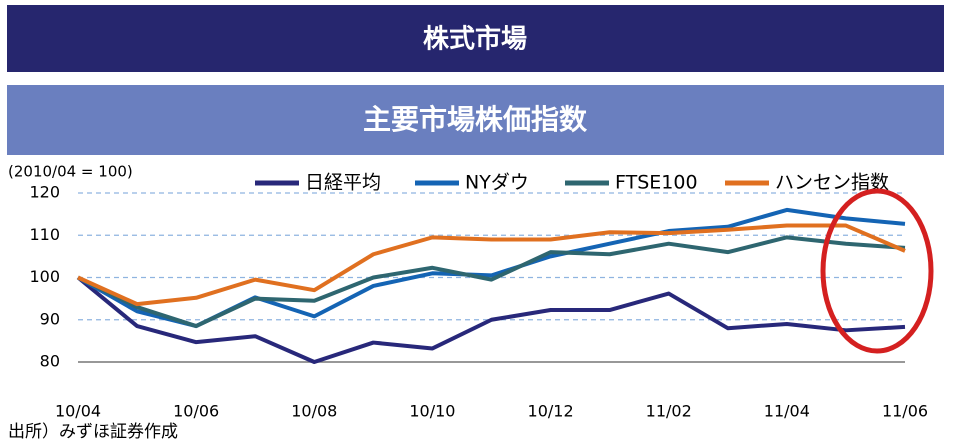  Describe the element at coordinates (50, 318) in the screenshot. I see `y-tick-label: 90` at that location.